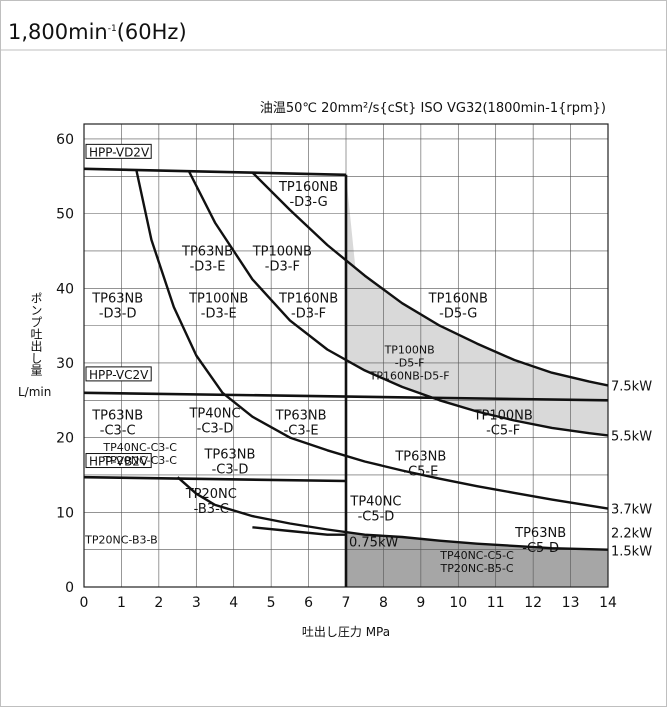 This screenshot has height=707, width=667. What do you see at coordinates (631, 551) in the screenshot?
I see `power-label: 1.5kW` at bounding box center [631, 551].